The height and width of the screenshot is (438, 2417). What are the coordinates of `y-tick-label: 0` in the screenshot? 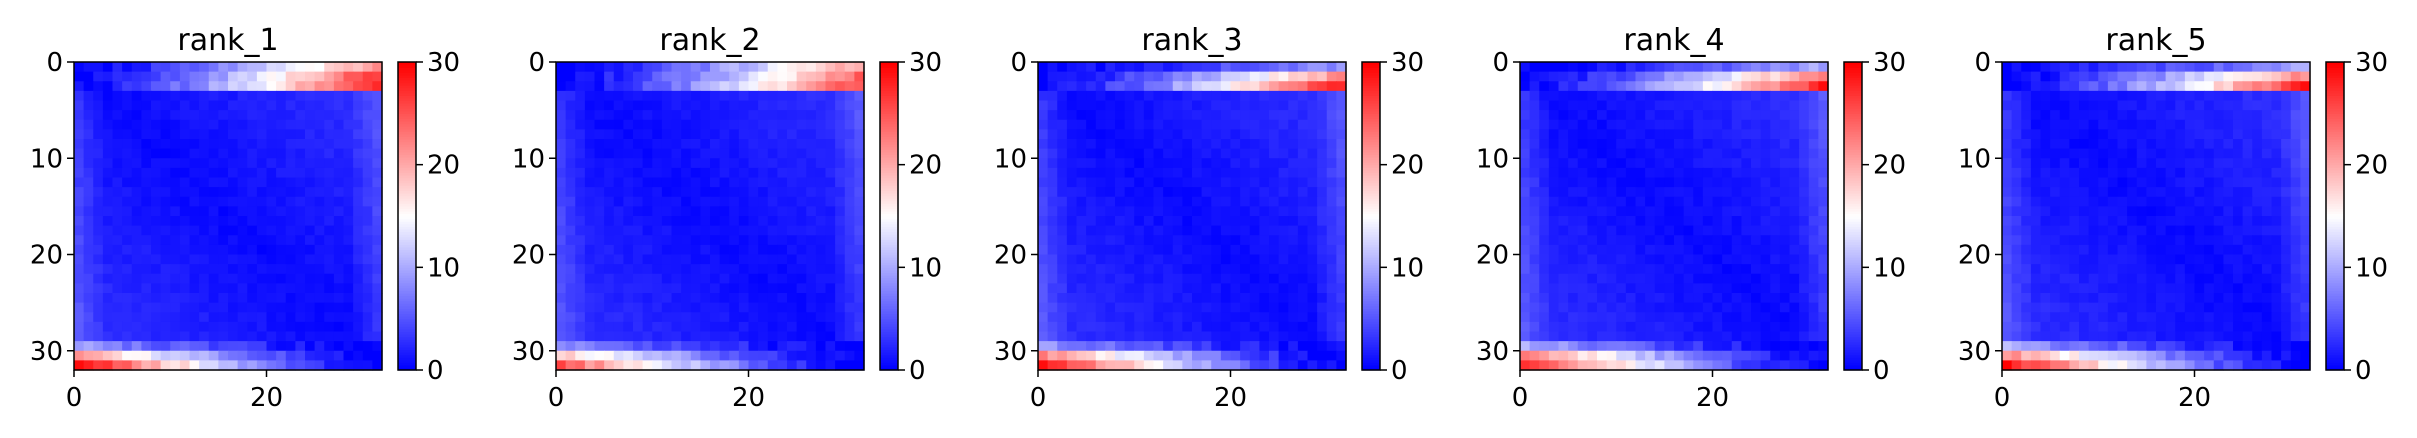 It's located at (536, 63).